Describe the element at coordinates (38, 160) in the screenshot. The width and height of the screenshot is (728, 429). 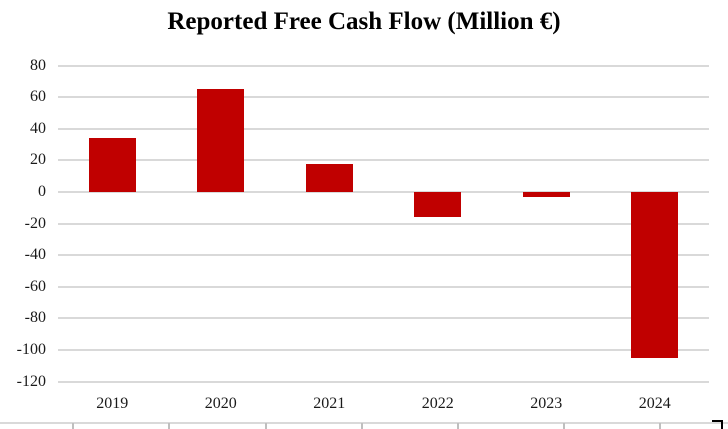
I see `y-tick-label: 20` at that location.